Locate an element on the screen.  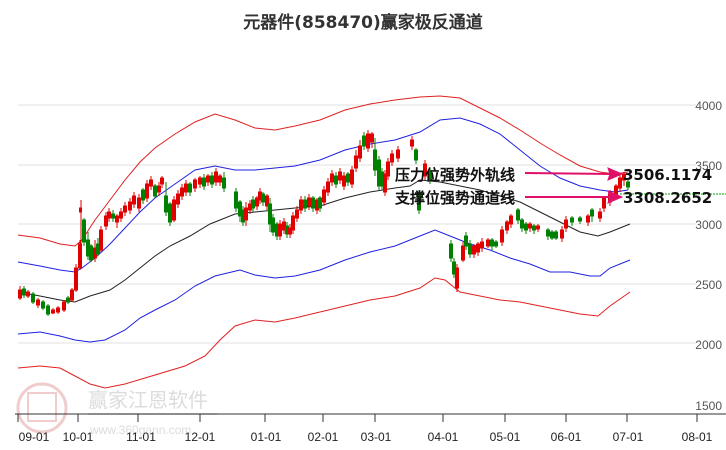
svg-text: 1500 is located at coordinates (708, 406).